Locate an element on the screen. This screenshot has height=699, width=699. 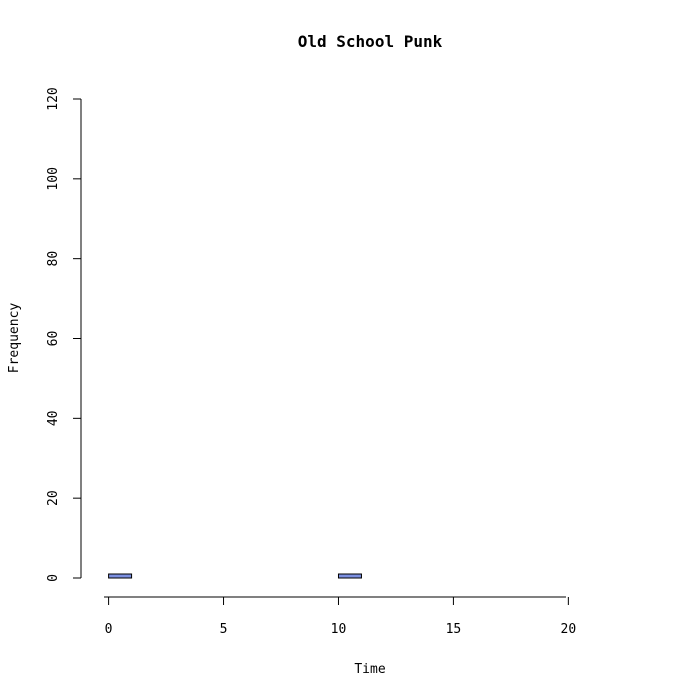
x-axis-label: Time is located at coordinates (369, 669).